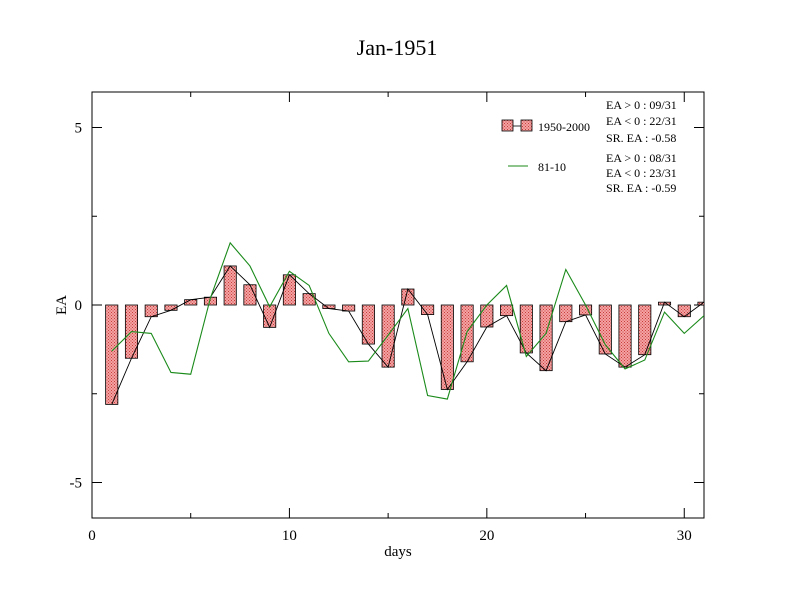 The image size is (792, 612). What do you see at coordinates (641, 121) in the screenshot?
I see `legend-stat-1-2: EA < 0 : 22/31` at bounding box center [641, 121].